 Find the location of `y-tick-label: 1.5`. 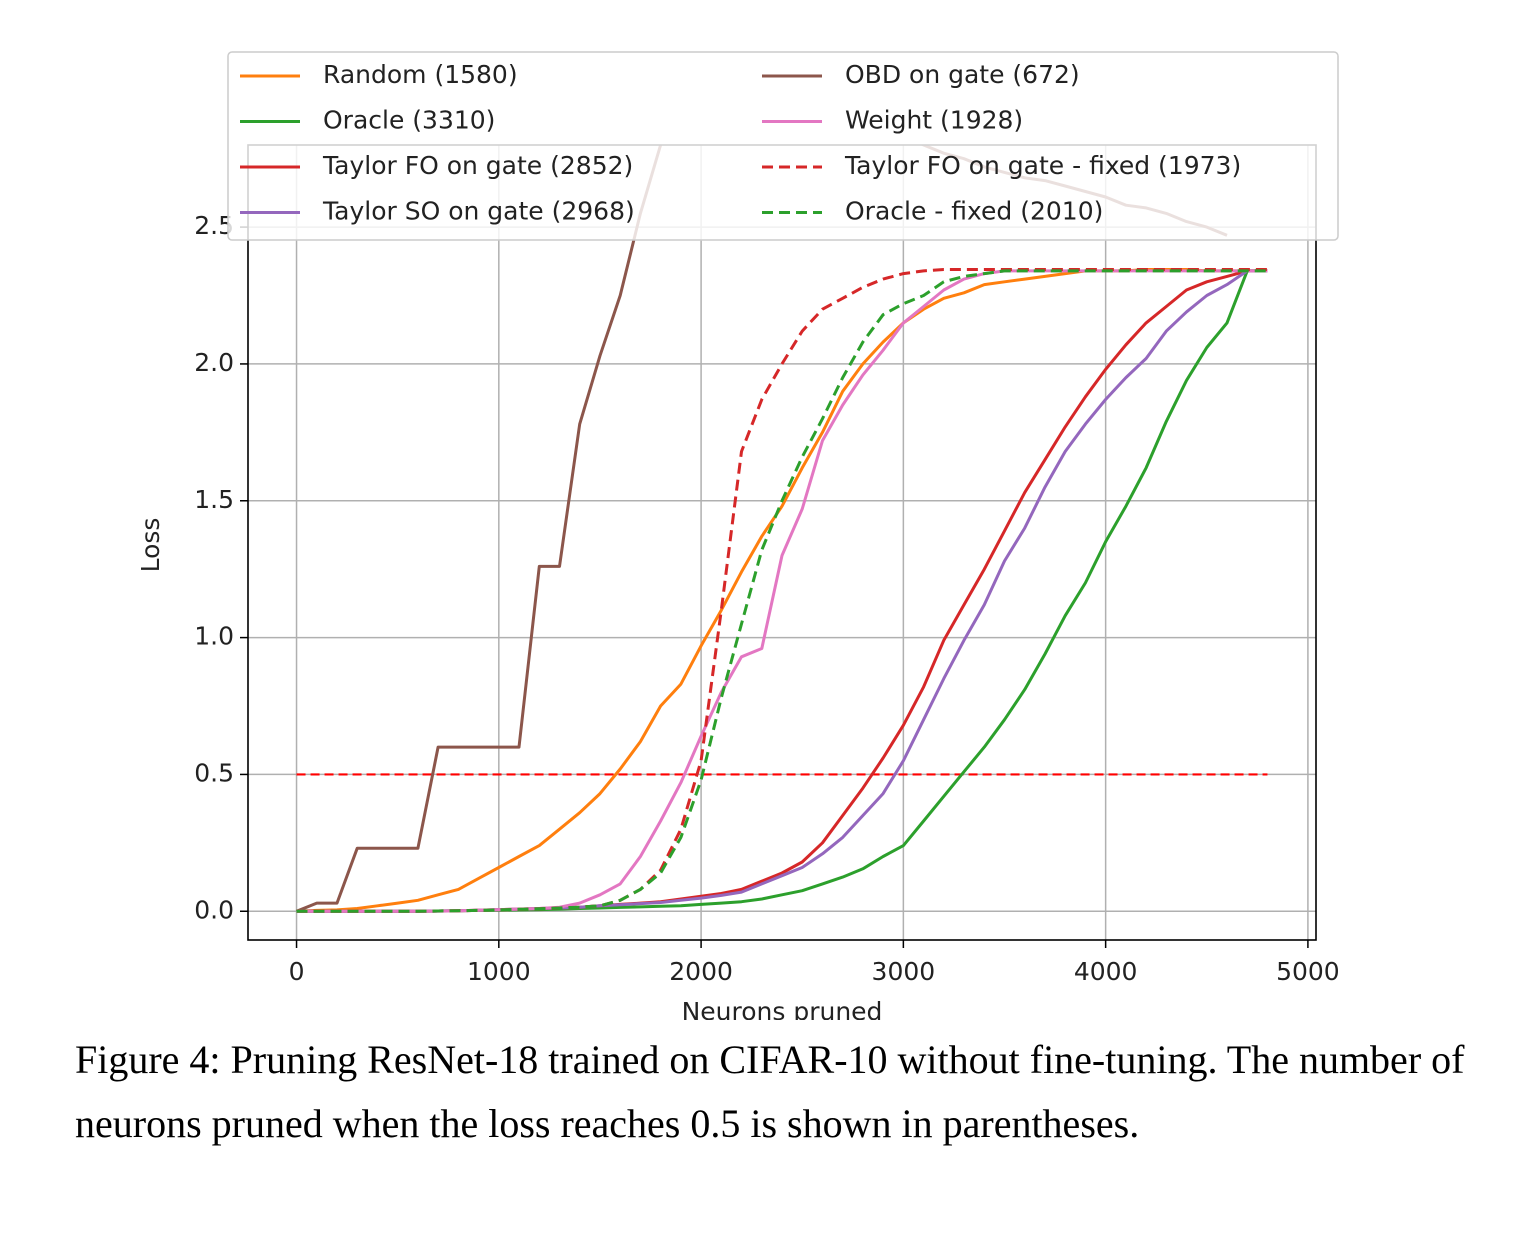

y-tick-label: 1.5 is located at coordinates (214, 499).